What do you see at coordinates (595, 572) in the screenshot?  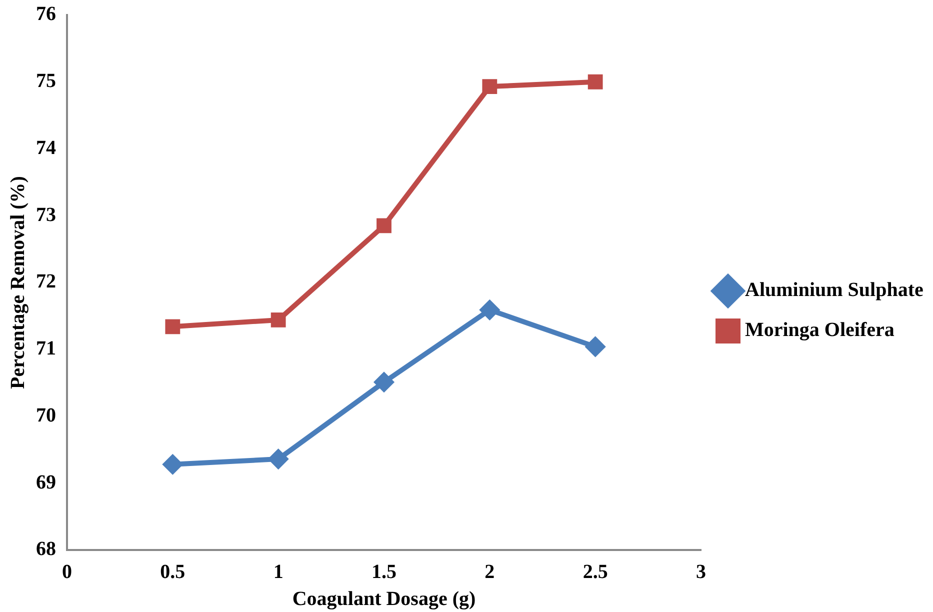 I see `x-tick-label: 2.5` at bounding box center [595, 572].